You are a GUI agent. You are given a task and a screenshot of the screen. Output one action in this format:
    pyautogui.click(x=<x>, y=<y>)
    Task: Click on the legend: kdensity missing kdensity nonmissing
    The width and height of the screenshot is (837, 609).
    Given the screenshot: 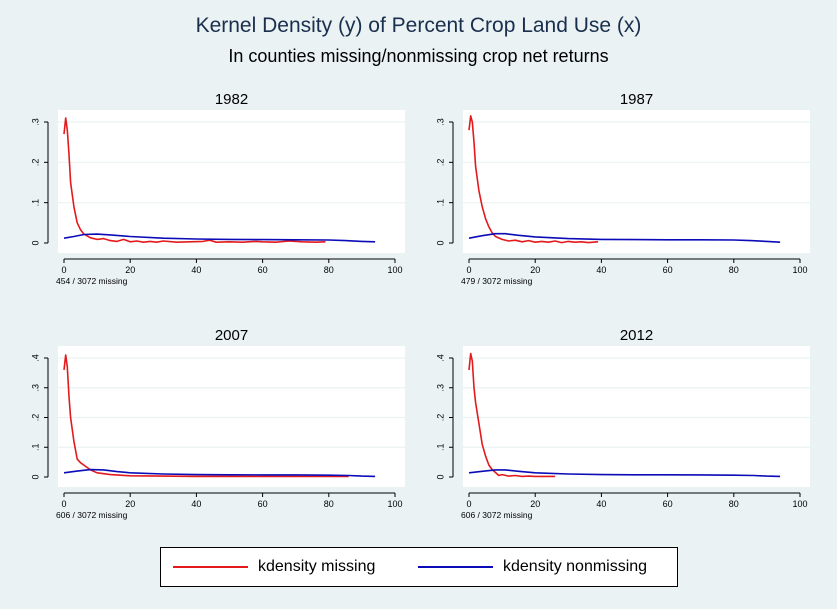 What is the action you would take?
    pyautogui.click(x=419, y=567)
    